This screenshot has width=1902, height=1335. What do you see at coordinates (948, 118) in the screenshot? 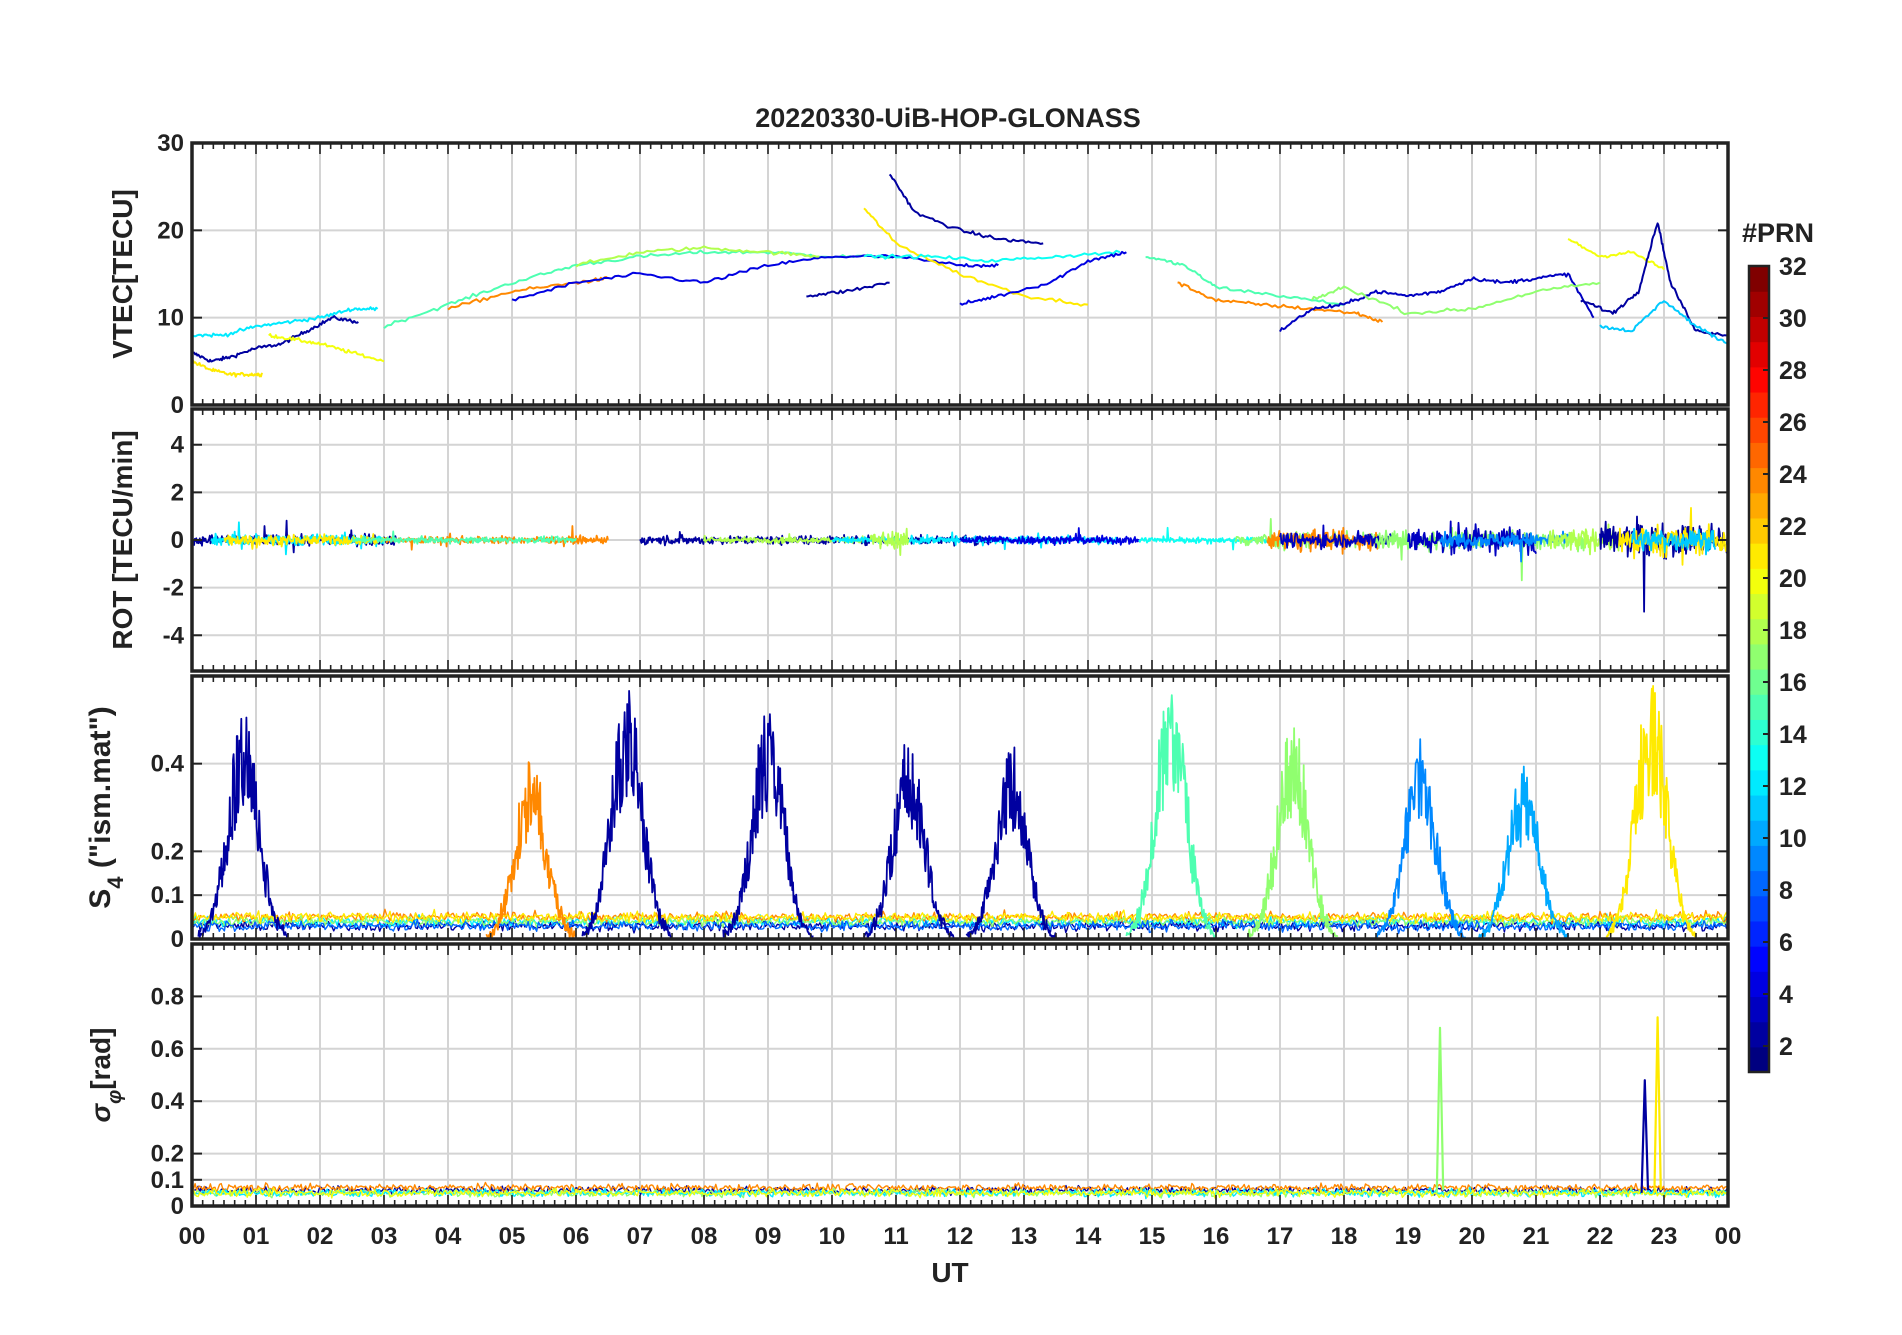
I see `chart-title: 20220330-UiB-HOP-GLONASS` at bounding box center [948, 118].